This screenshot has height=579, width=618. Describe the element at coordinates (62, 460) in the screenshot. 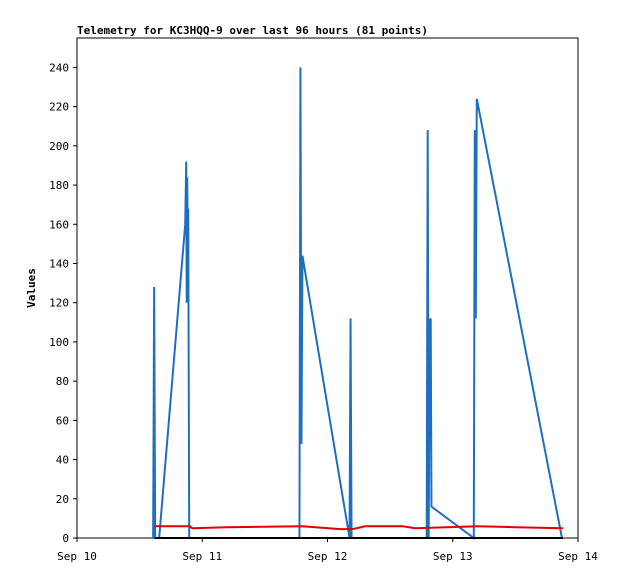

I see `y-tick-label: 40` at that location.